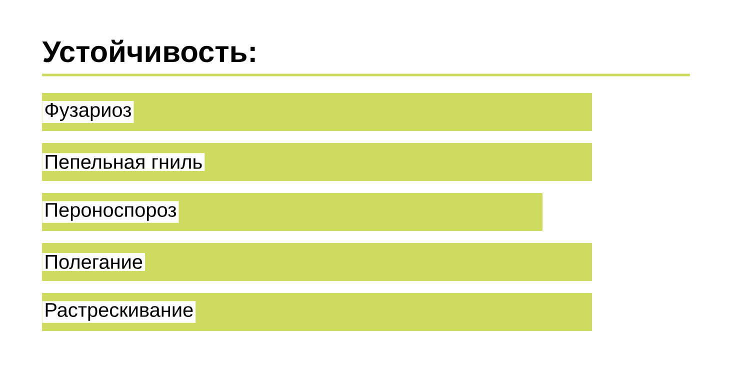  I want to click on y-tick-label: Полегание, so click(94, 262).